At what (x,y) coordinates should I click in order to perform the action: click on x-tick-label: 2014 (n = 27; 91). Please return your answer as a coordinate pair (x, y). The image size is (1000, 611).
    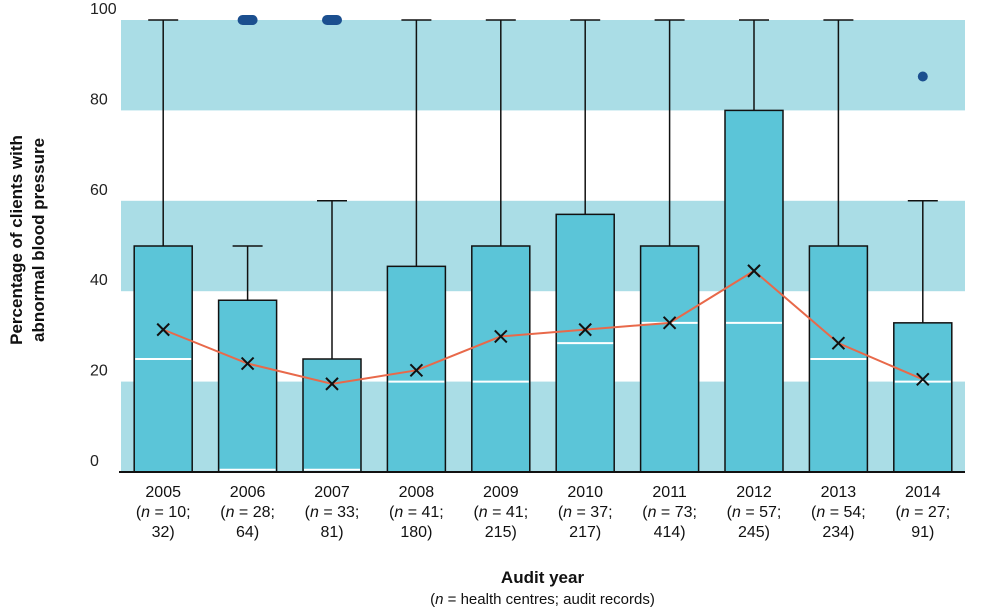
    Looking at the image, I should click on (923, 513).